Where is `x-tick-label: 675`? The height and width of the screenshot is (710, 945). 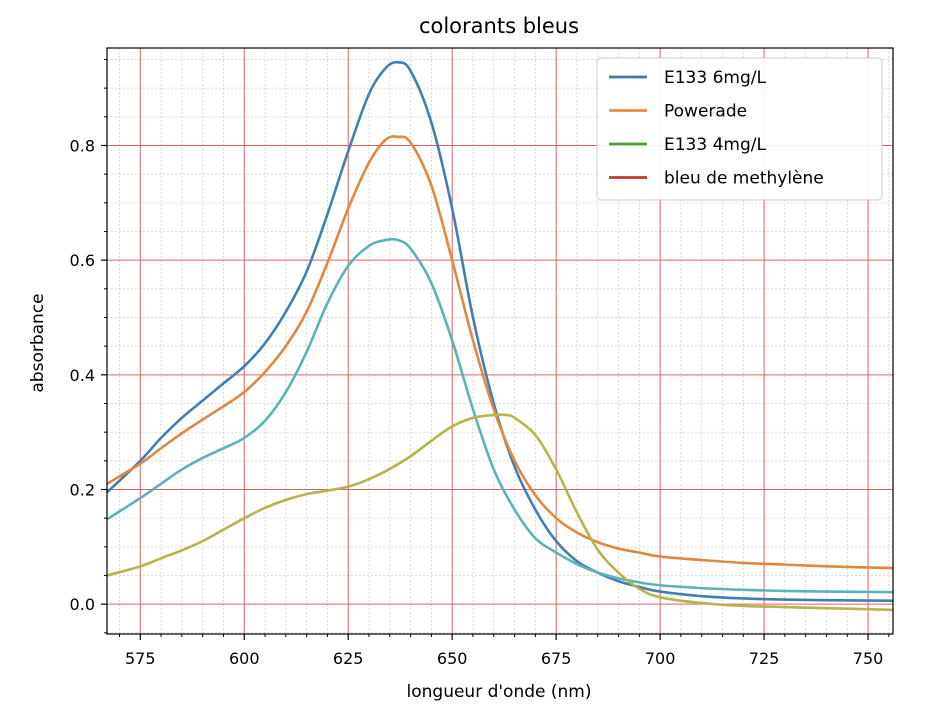 x-tick-label: 675 is located at coordinates (556, 658).